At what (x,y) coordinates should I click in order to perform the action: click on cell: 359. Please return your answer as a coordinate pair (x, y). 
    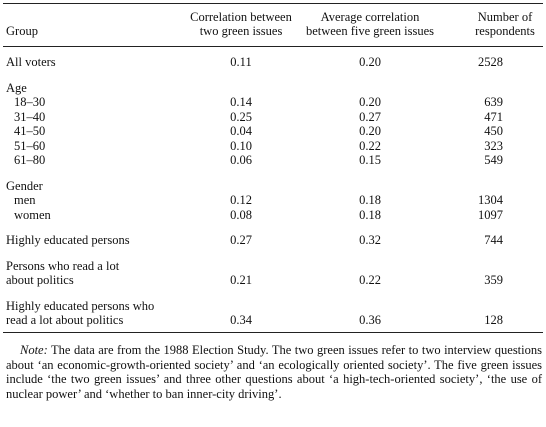
    Looking at the image, I should click on (493, 280).